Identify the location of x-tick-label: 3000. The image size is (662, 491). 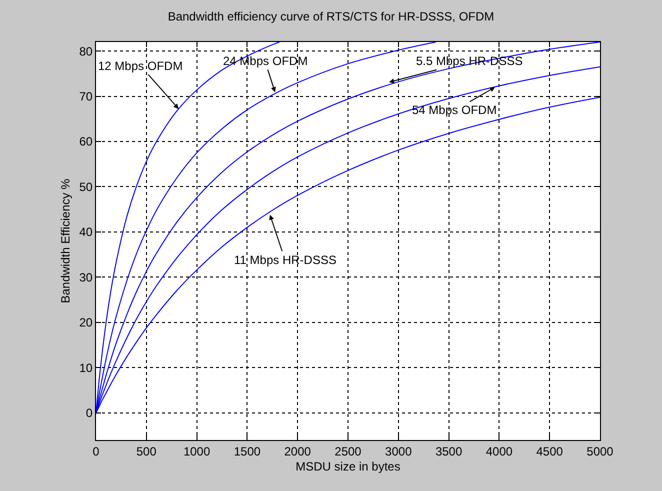
(398, 451).